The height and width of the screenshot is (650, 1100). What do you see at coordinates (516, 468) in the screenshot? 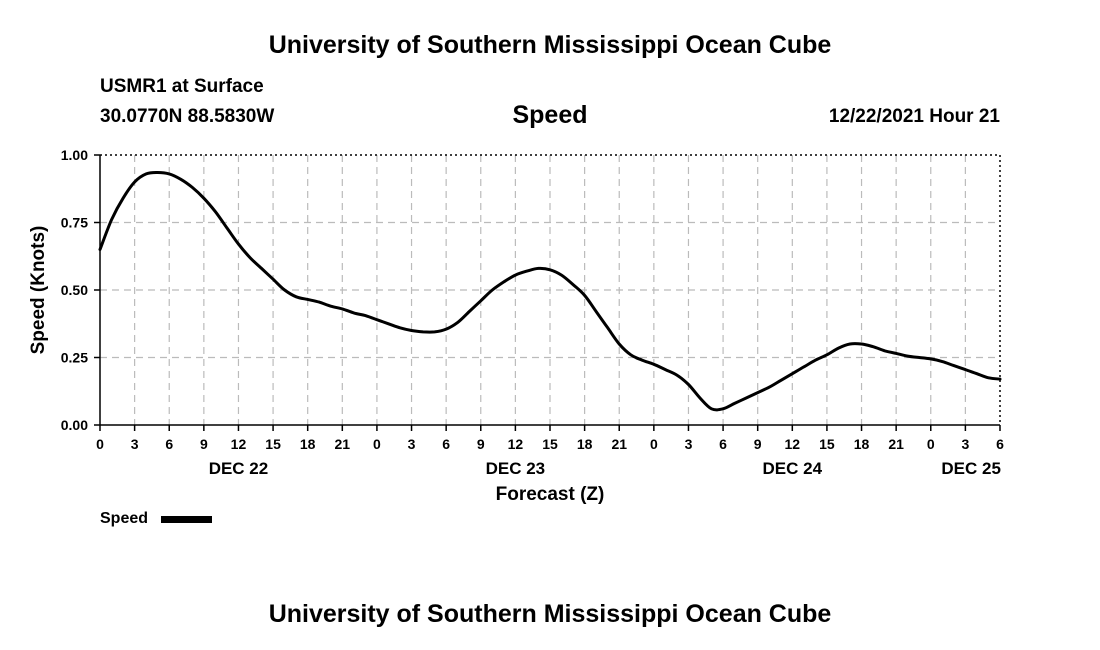
I see `date-label: DEC 23` at bounding box center [516, 468].